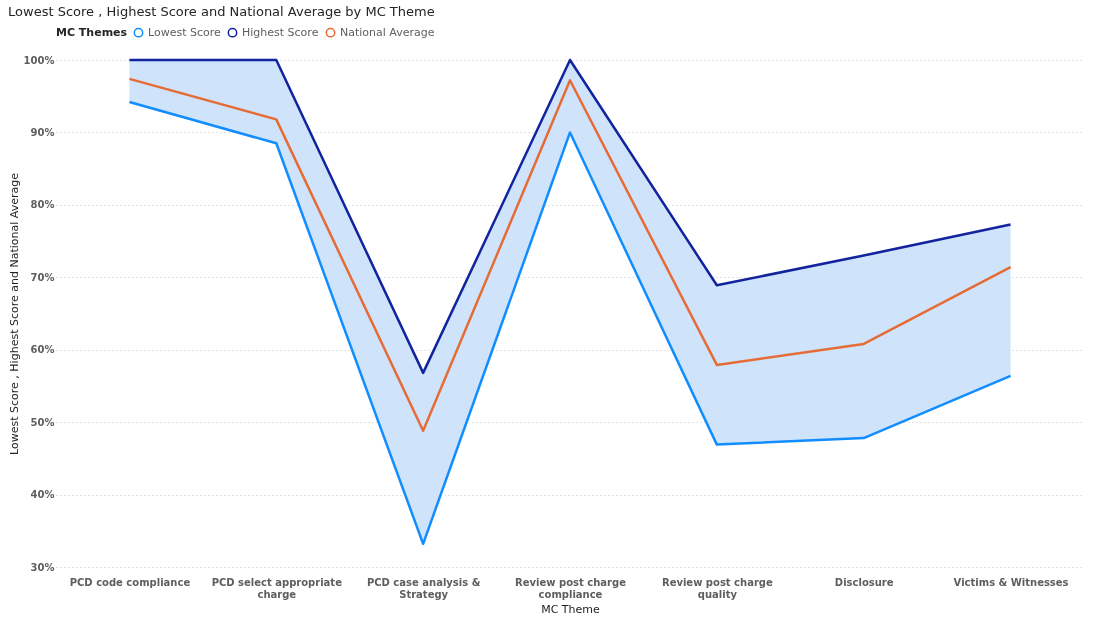  Describe the element at coordinates (277, 588) in the screenshot. I see `x-tick-label: PCD select appropriate charge` at that location.